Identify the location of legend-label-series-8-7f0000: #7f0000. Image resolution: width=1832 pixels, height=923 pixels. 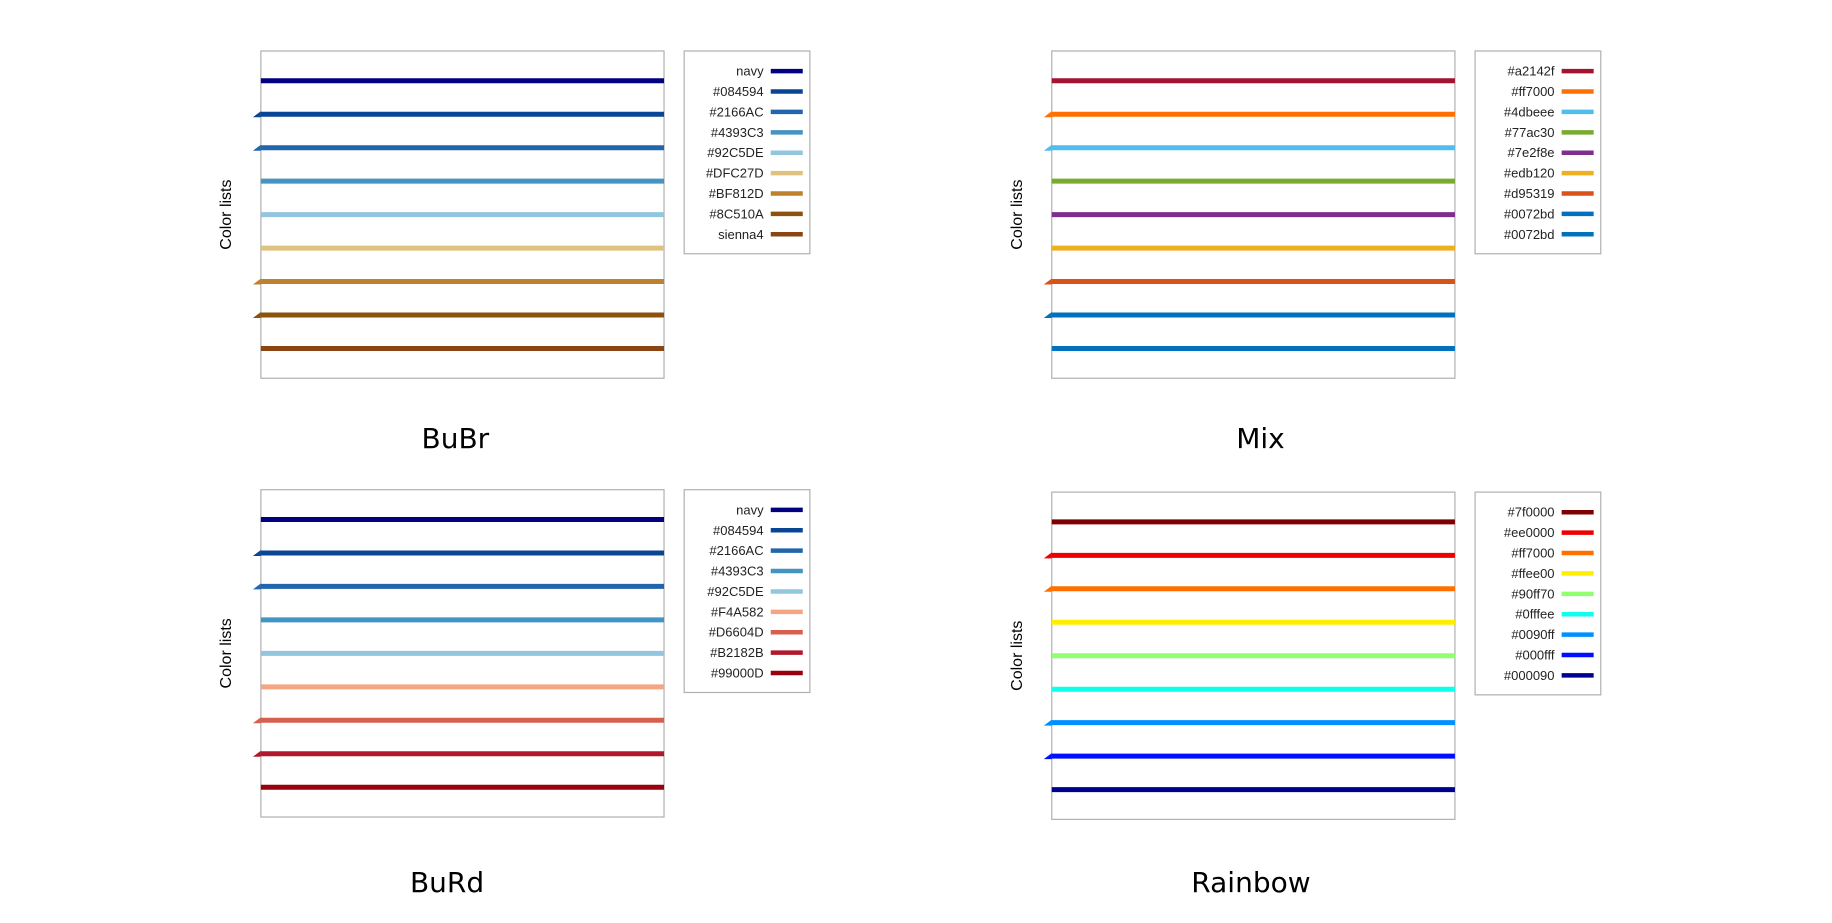
(1531, 512).